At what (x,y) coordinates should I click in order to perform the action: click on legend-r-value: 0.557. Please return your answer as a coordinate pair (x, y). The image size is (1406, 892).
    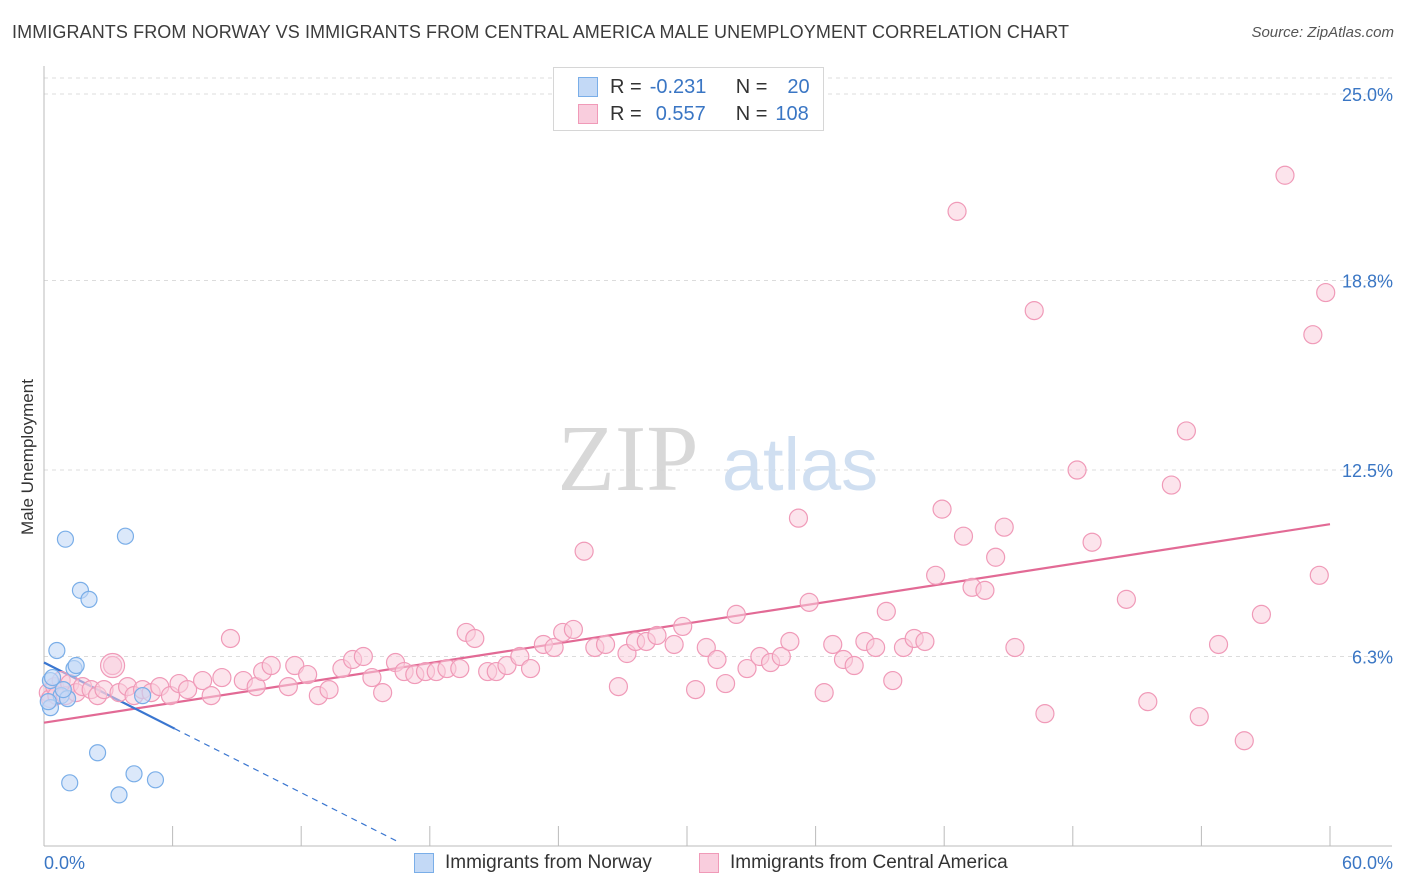
    Looking at the image, I should click on (680, 113).